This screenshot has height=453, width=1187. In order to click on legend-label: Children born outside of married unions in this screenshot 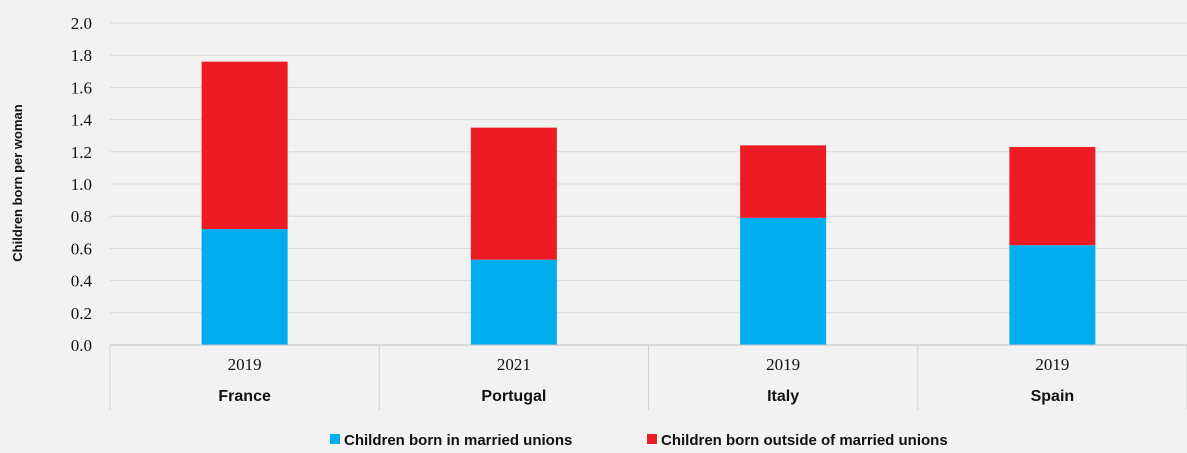, I will do `click(804, 440)`.